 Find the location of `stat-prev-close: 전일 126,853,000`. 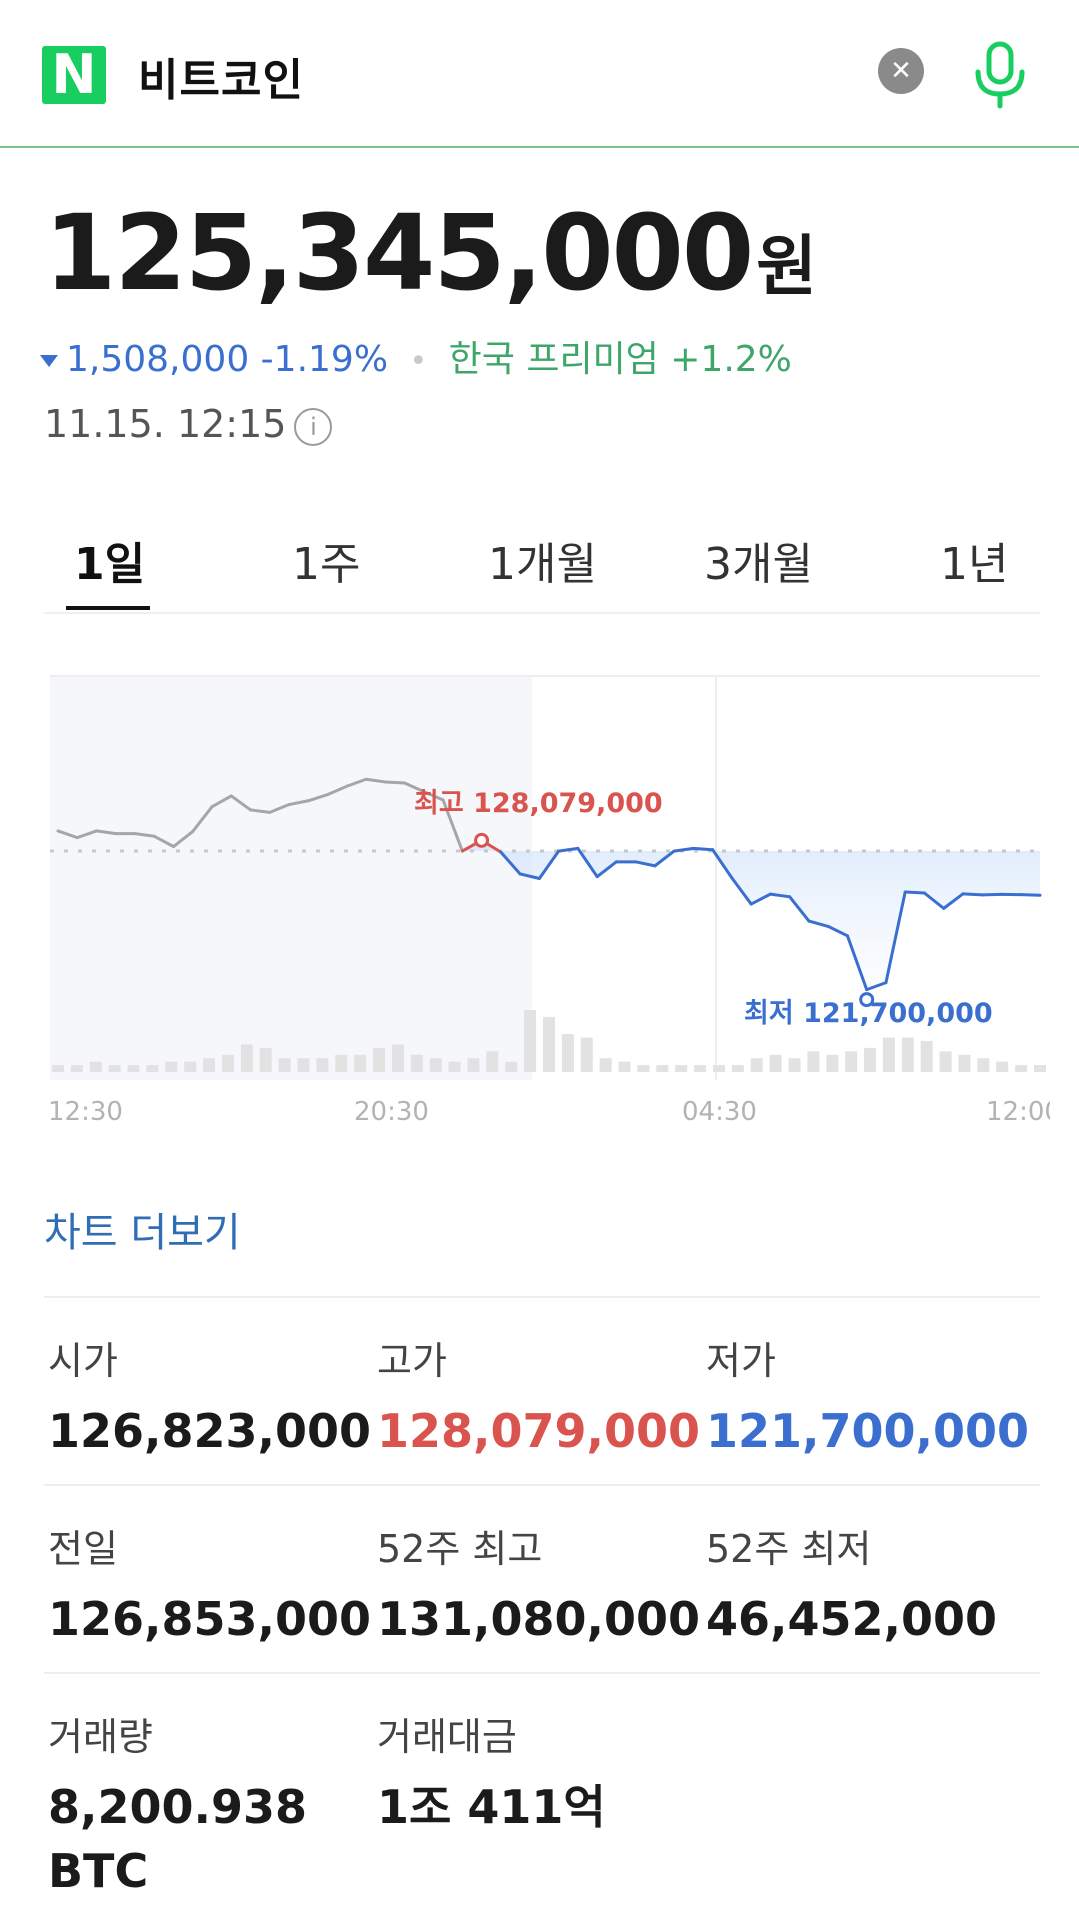

stat-prev-close: 전일 126,853,000 is located at coordinates (209, 1584).